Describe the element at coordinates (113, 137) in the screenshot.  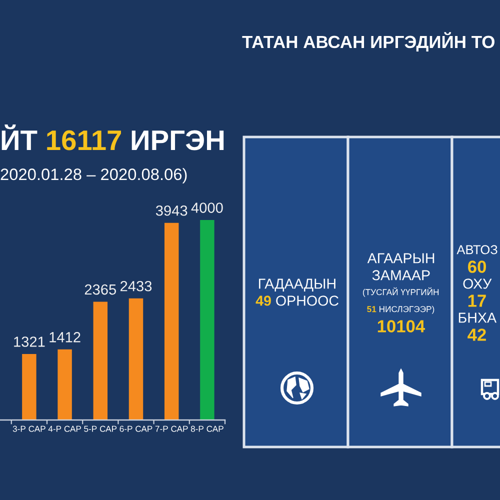
I see `chart-title: ЙТ 16117 ИРГЭН` at that location.